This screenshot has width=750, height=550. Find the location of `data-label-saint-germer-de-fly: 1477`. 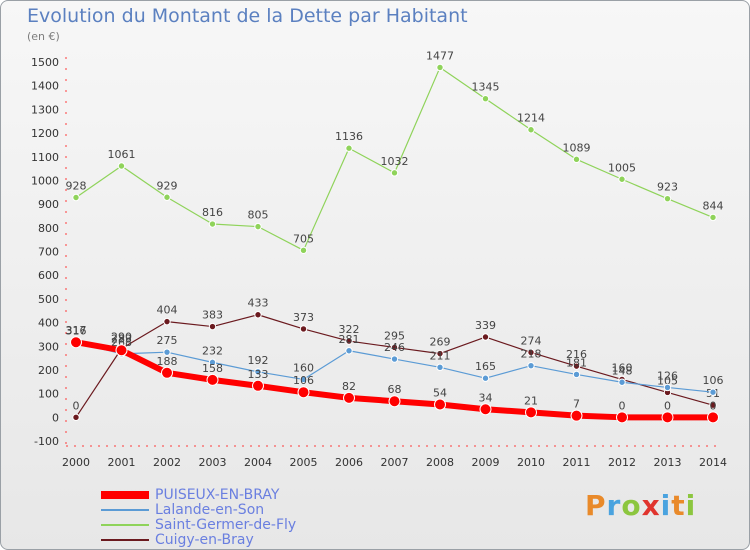

data-label-saint-germer-de-fly: 1477 is located at coordinates (440, 55).